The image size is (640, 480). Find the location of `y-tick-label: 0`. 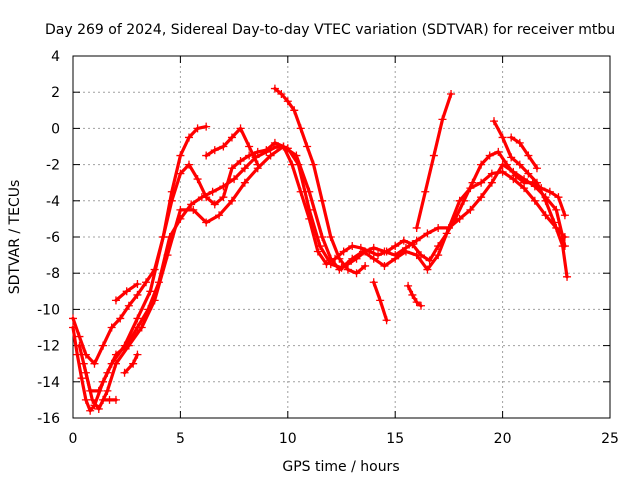

y-tick-label: 0 is located at coordinates (55, 129).